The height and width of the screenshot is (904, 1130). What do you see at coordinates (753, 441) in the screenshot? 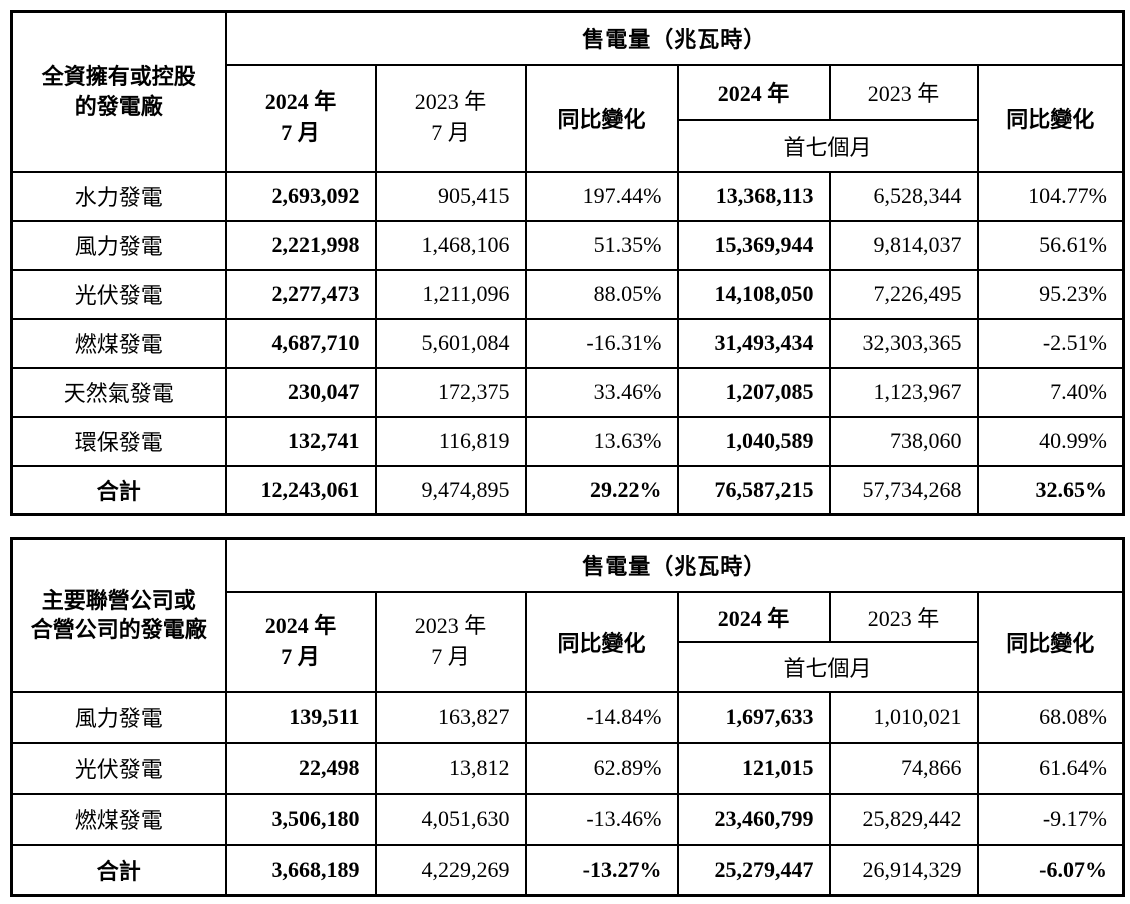
I see `cell-ytd2024: 1,040,589` at bounding box center [753, 441].